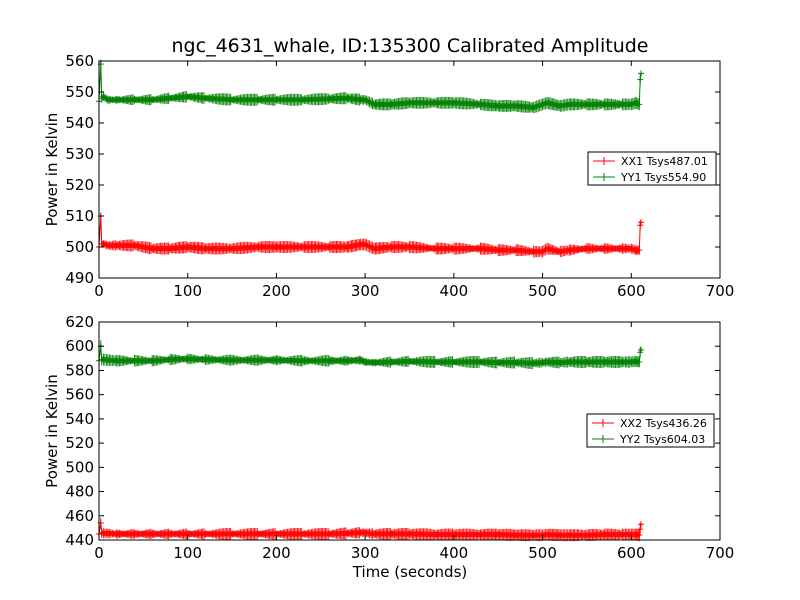 This screenshot has height=600, width=800. What do you see at coordinates (187, 291) in the screenshot?
I see `x-tick-label: 100` at bounding box center [187, 291].